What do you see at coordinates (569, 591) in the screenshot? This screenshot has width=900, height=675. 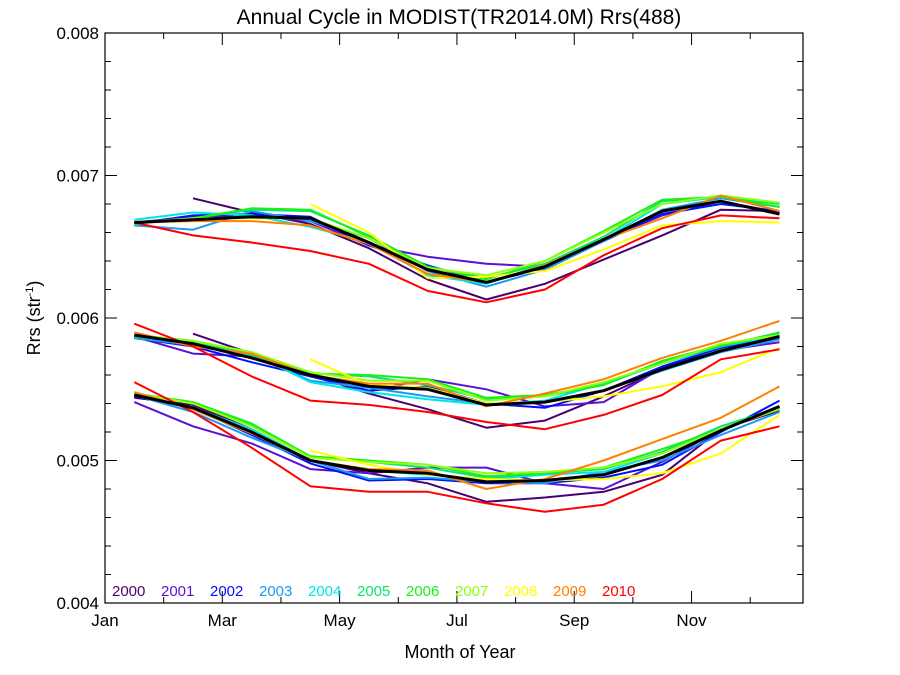 I see `legend-entry-2009: 2009` at bounding box center [569, 591].